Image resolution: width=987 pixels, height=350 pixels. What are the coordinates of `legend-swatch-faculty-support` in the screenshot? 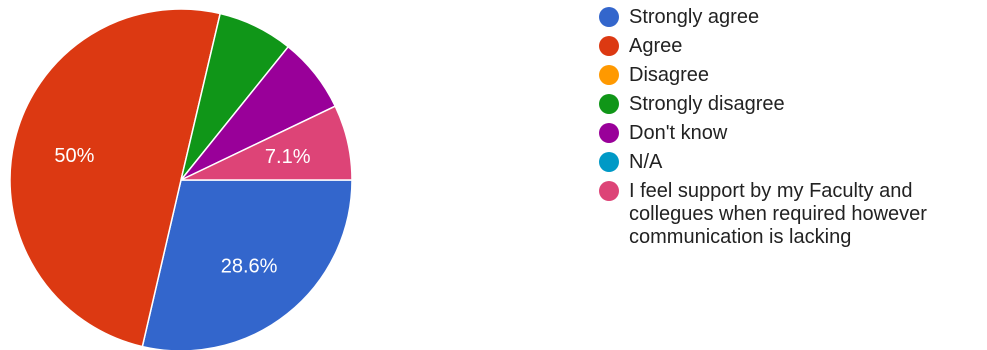 It's located at (609, 191).